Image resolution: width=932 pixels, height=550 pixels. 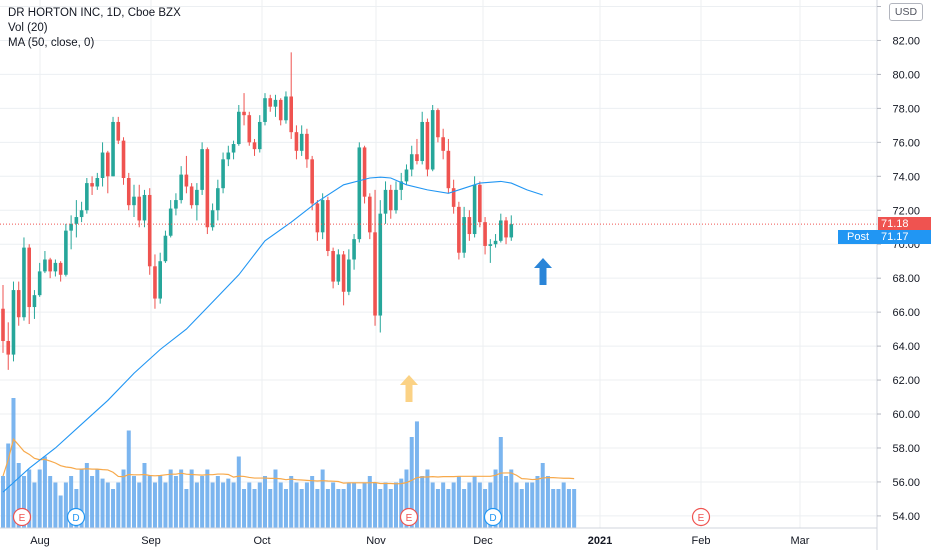 I want to click on event-letter: E, so click(x=701, y=518).